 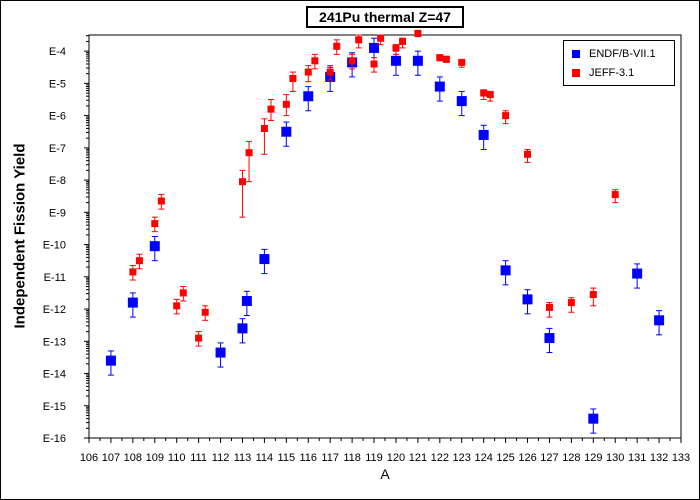 What do you see at coordinates (549, 458) in the screenshot?
I see `x-tick-label: 127` at bounding box center [549, 458].